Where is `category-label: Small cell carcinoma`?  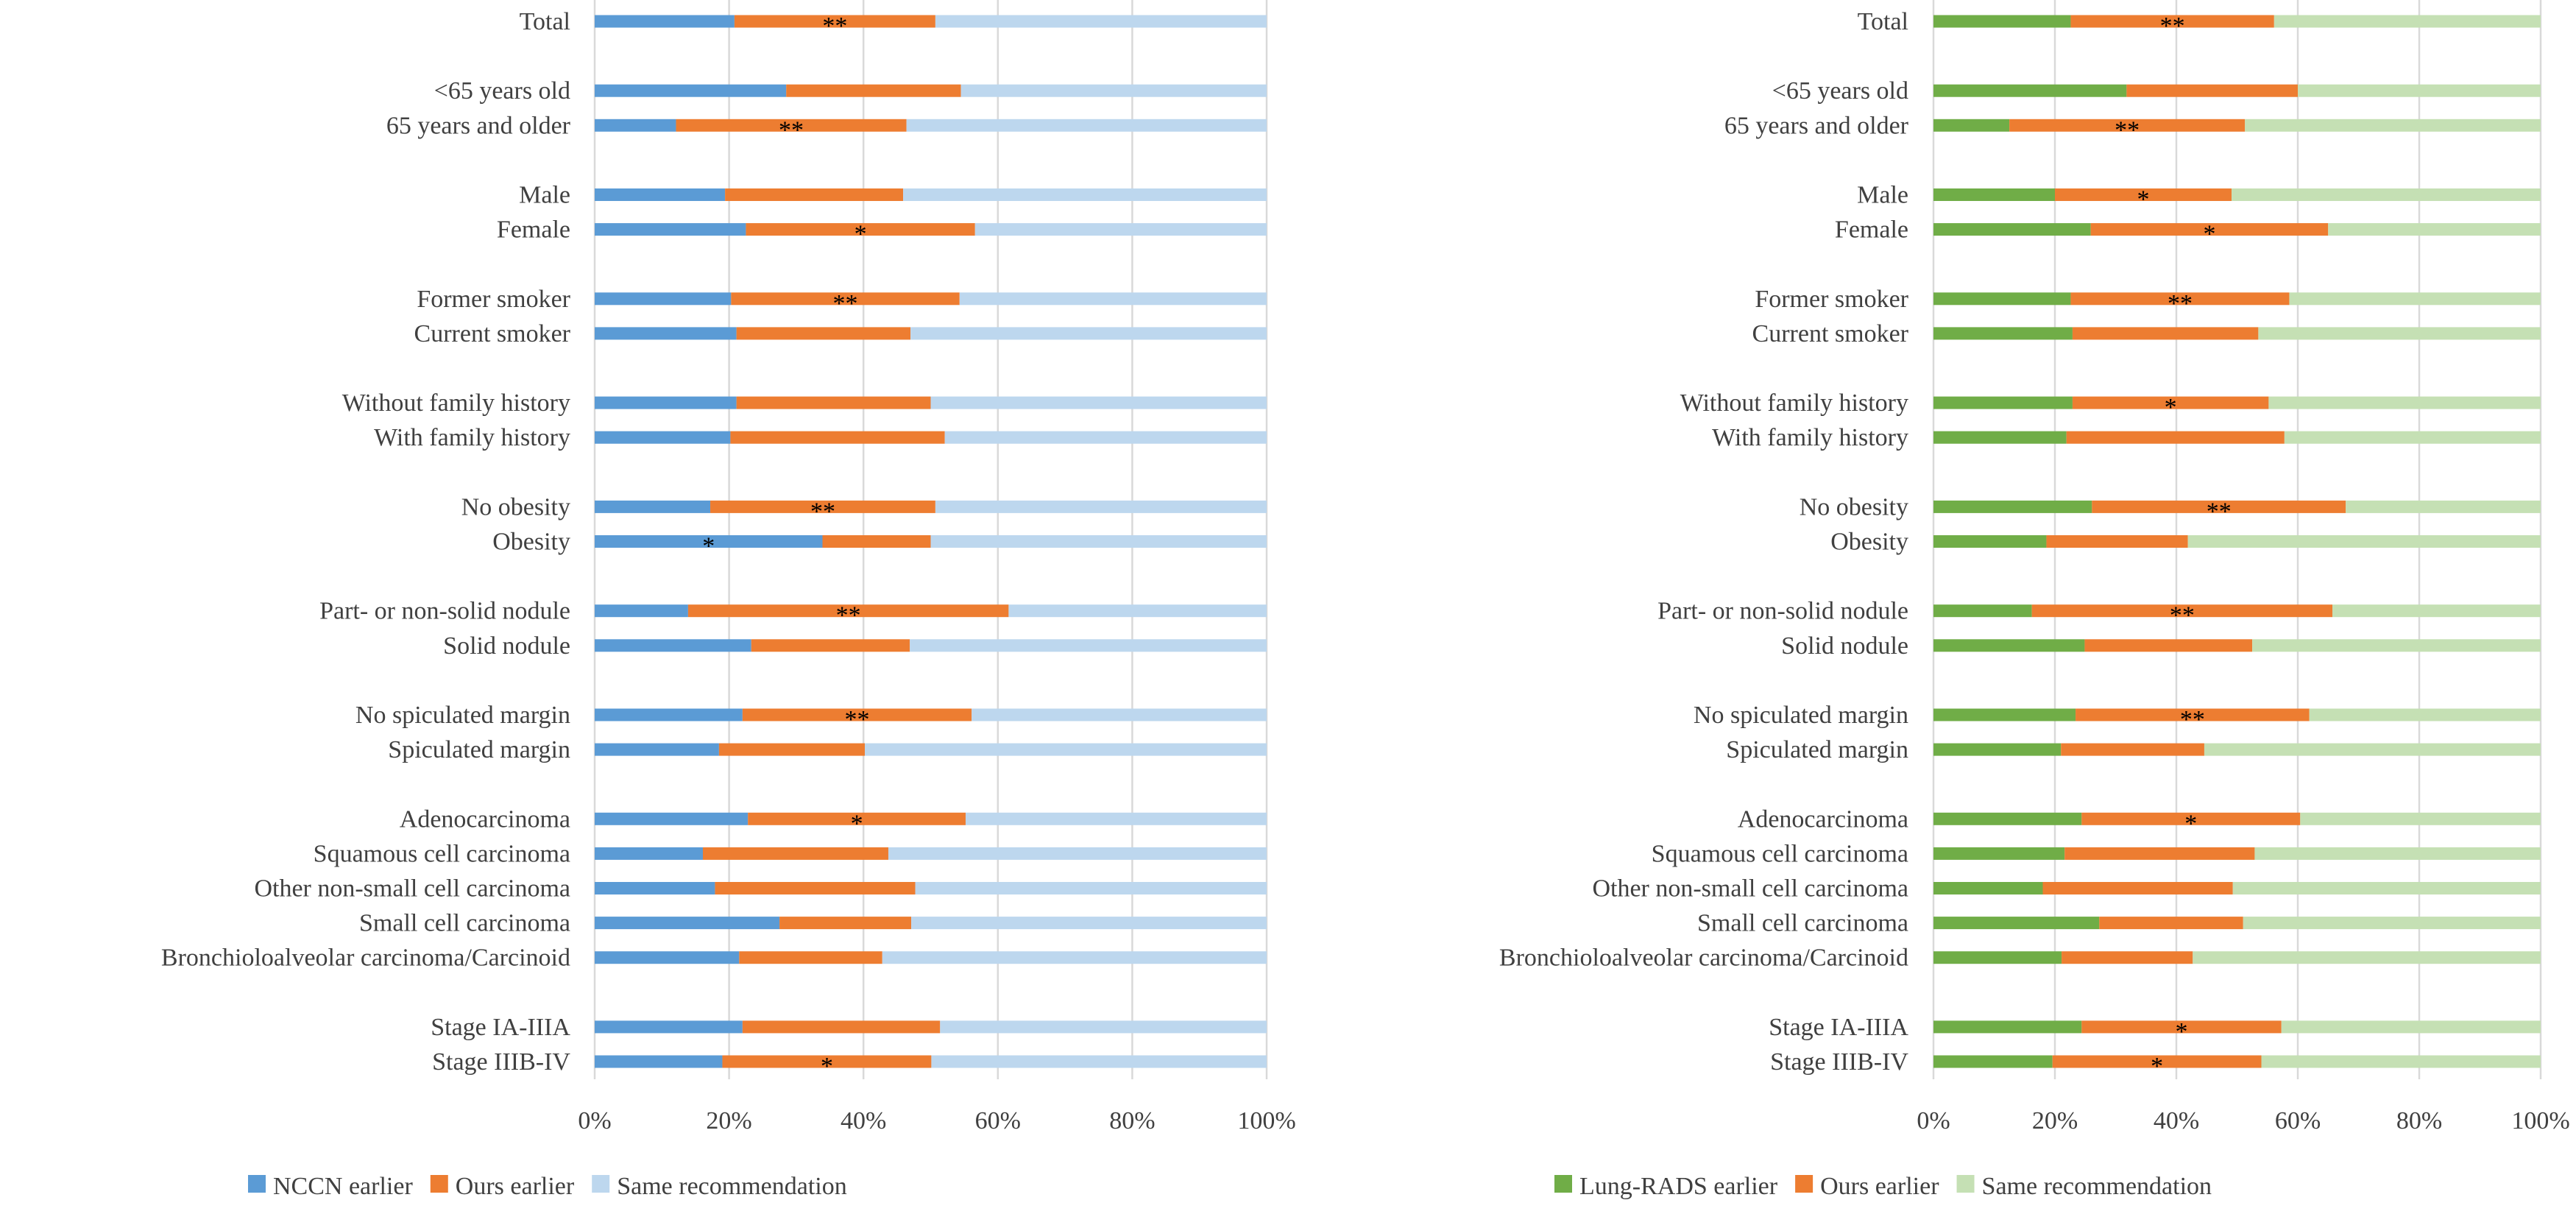 category-label: Small cell carcinoma is located at coordinates (464, 923).